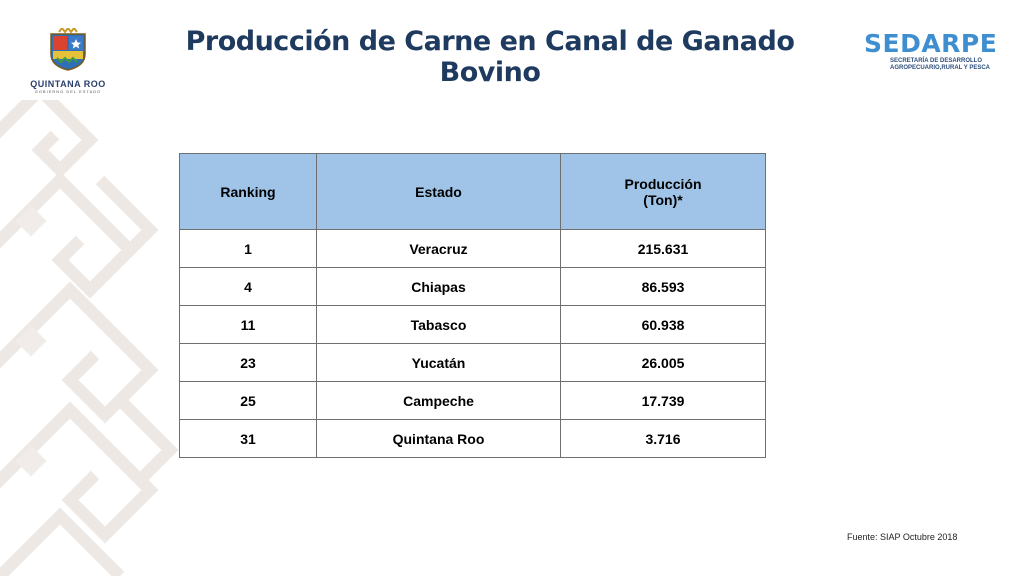  I want to click on decorative-pattern, so click(89, 338).